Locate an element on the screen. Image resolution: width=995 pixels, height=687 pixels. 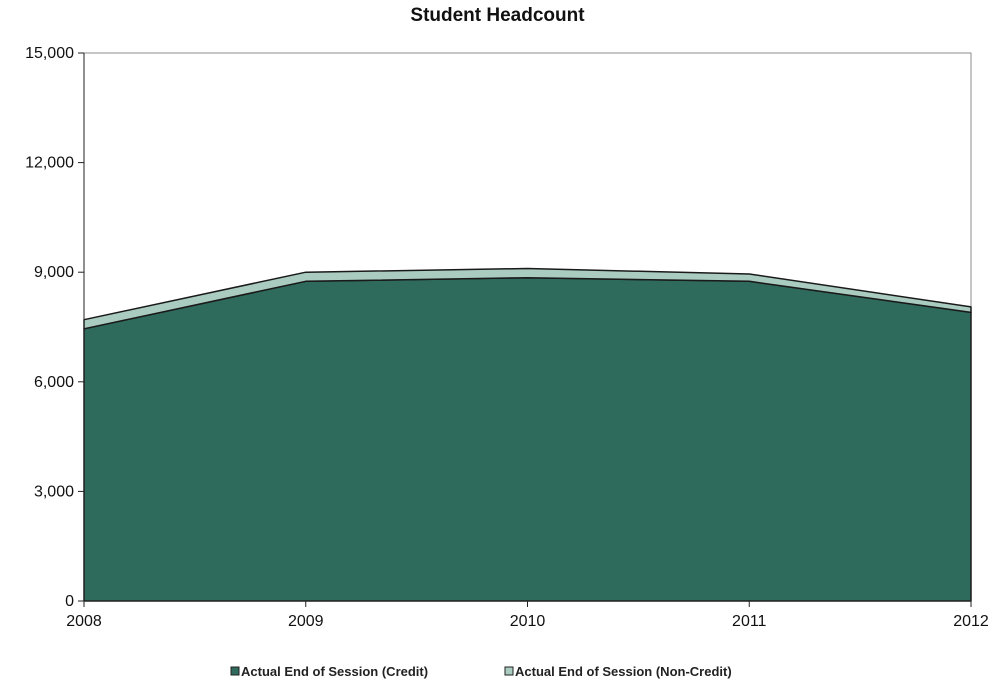
legend-label-2: Actual End of Session (Non-Credit) is located at coordinates (623, 671).